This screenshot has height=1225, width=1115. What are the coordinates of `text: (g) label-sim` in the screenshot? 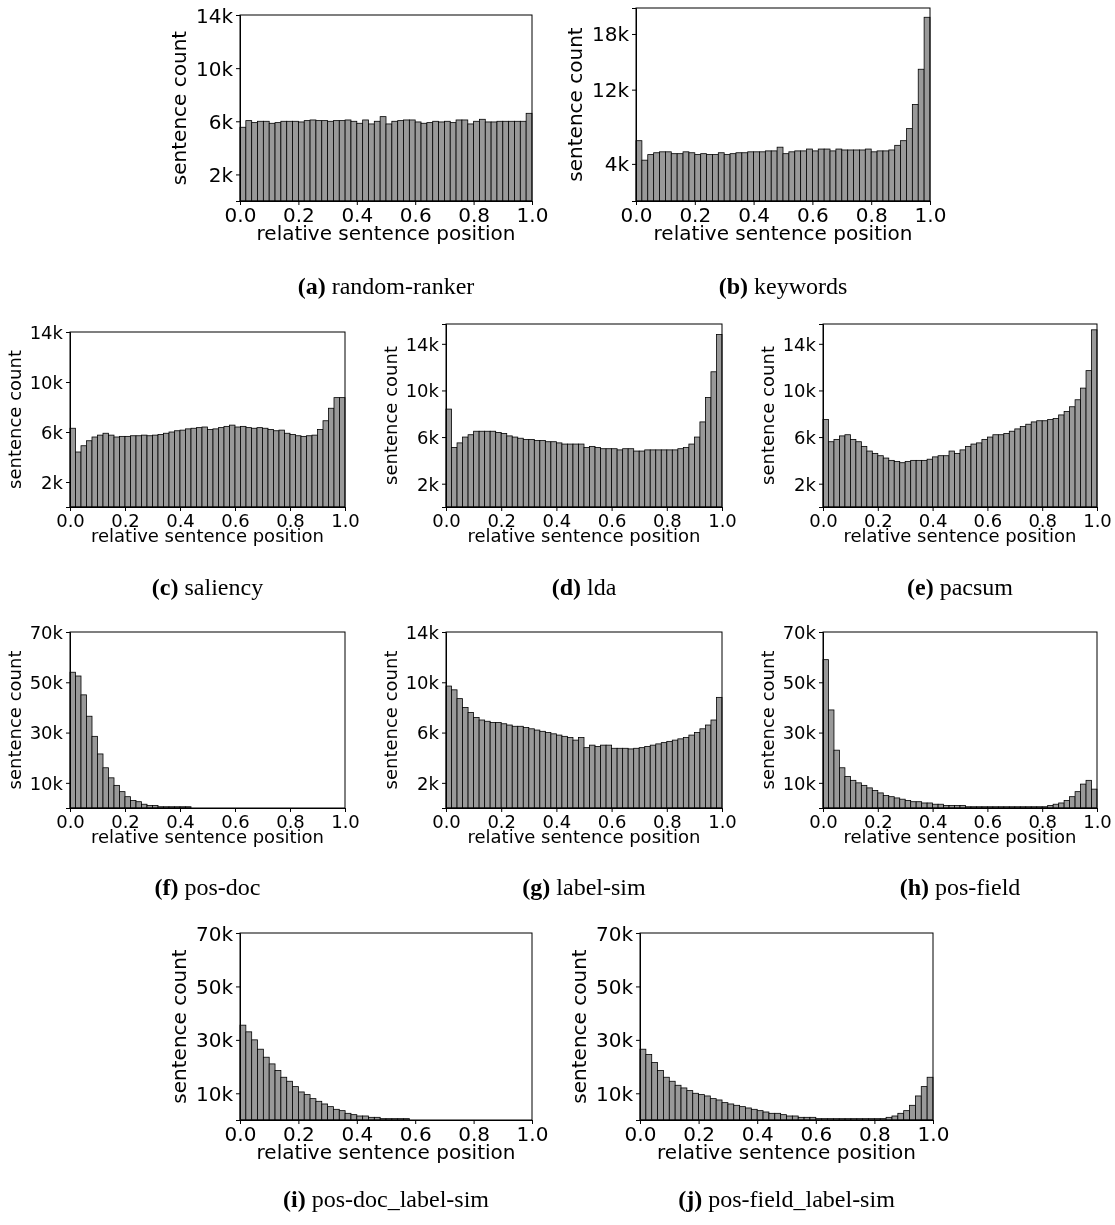 It's located at (584, 887).